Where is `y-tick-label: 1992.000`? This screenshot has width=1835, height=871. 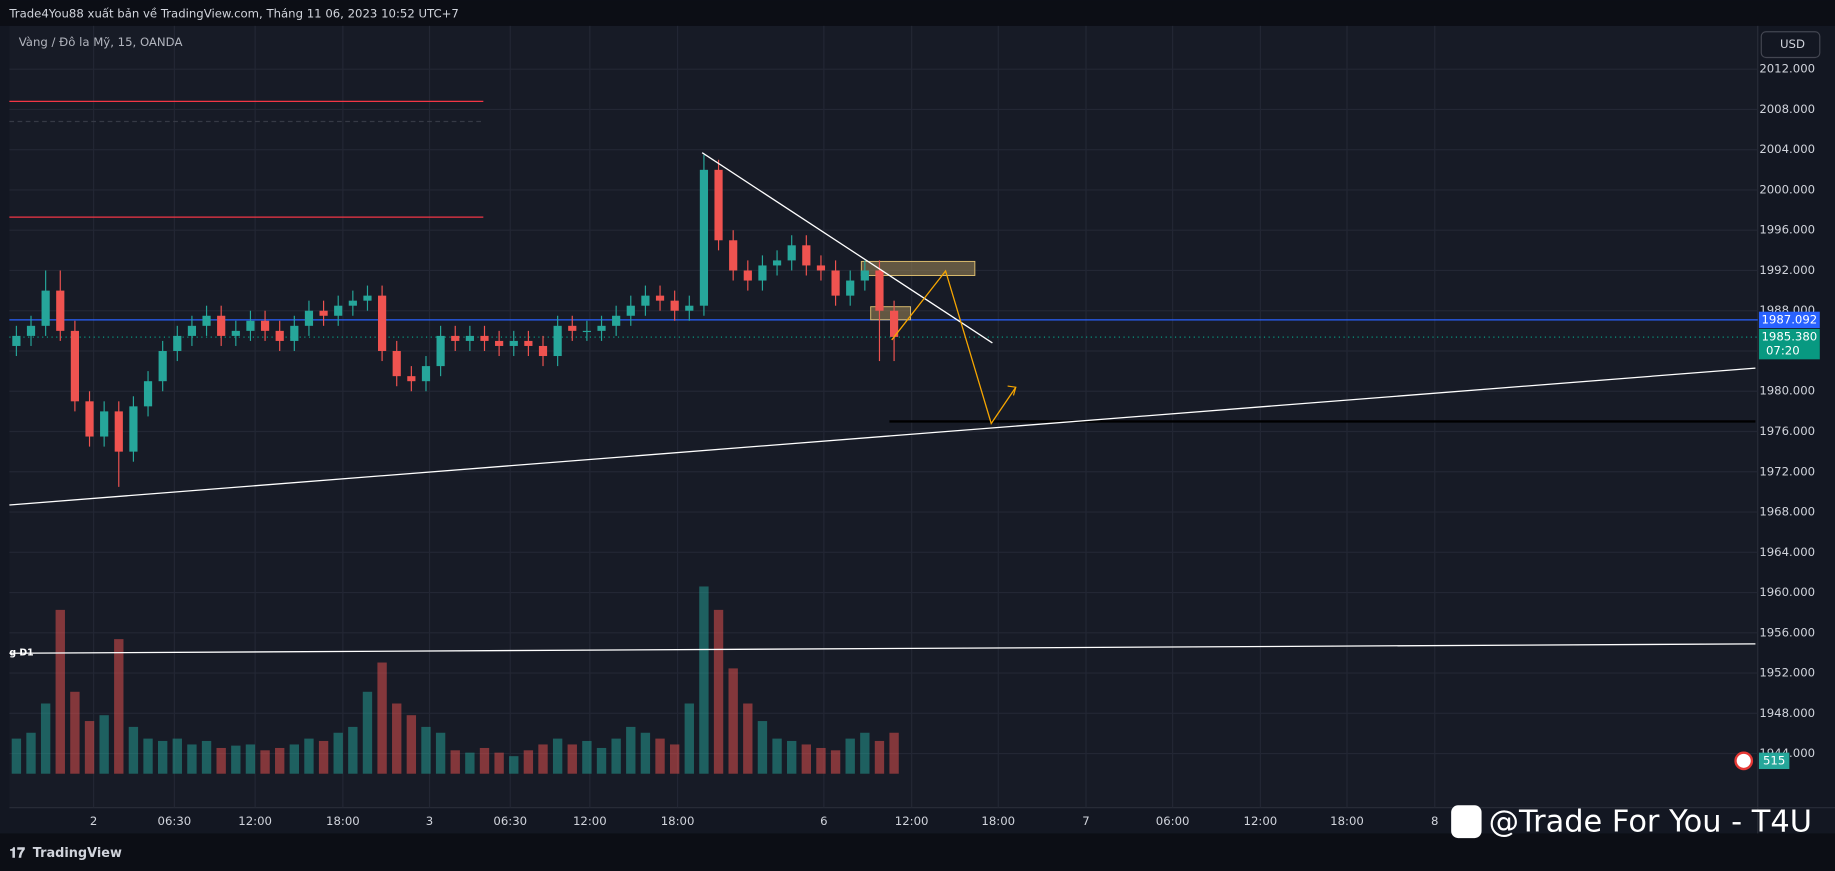
y-tick-label: 1992.000 is located at coordinates (1787, 270).